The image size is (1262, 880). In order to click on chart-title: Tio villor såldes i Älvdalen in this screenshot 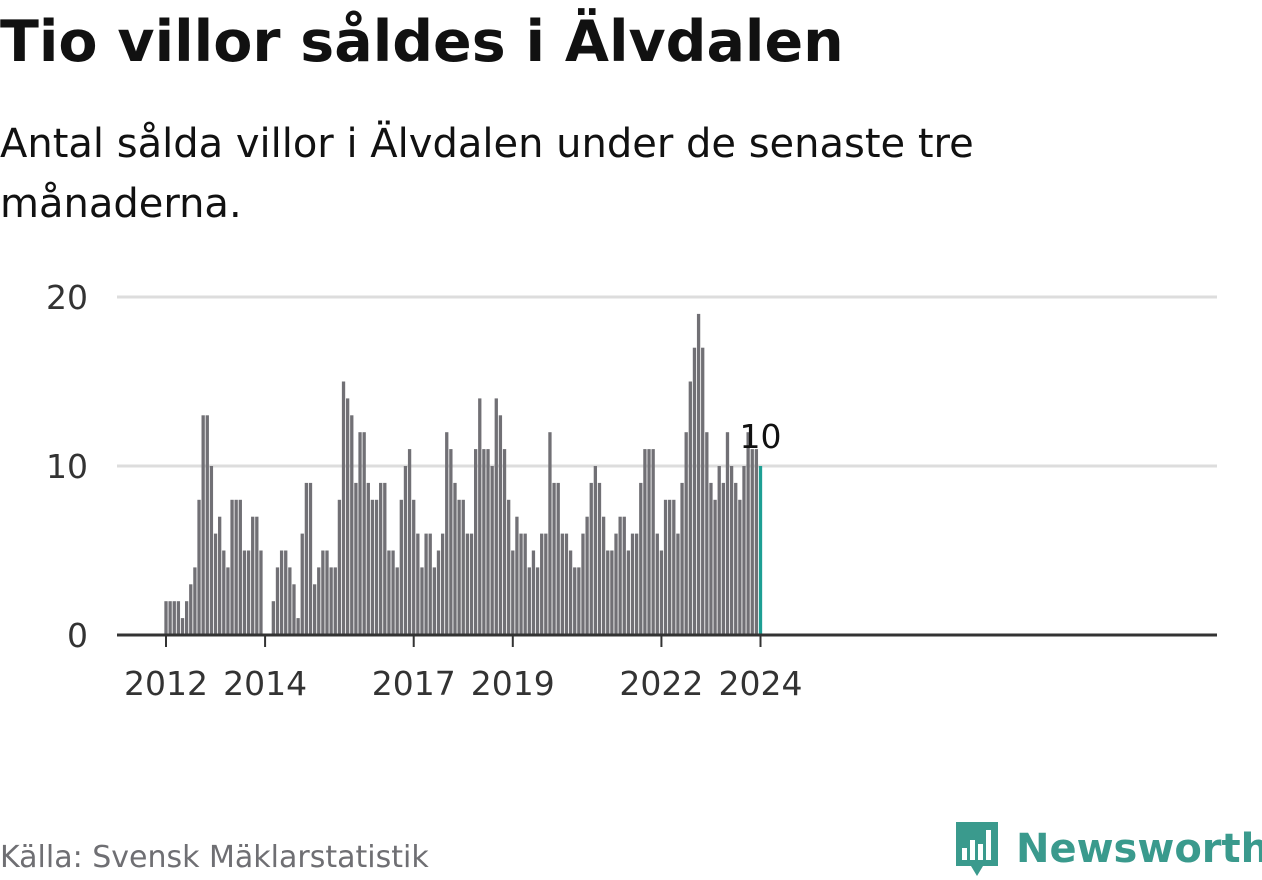, I will do `click(422, 42)`.